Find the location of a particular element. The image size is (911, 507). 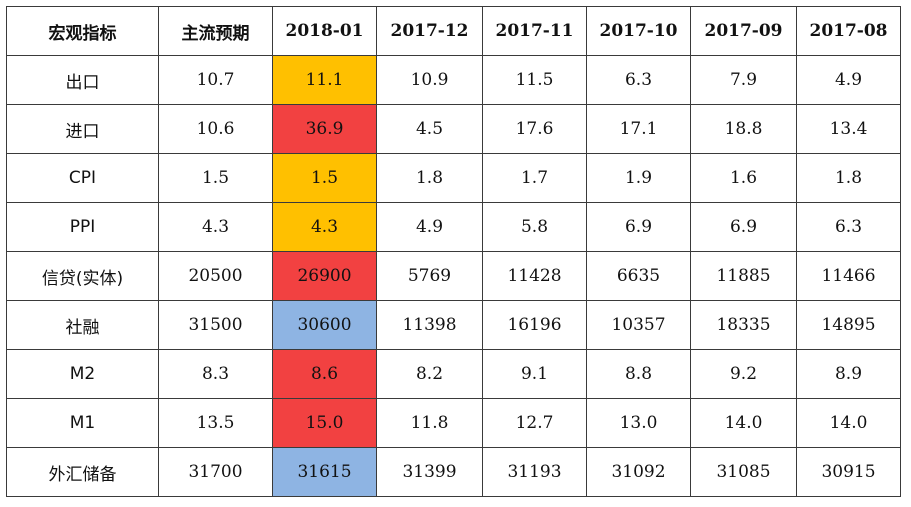

history-cell: 10.9 is located at coordinates (429, 80).